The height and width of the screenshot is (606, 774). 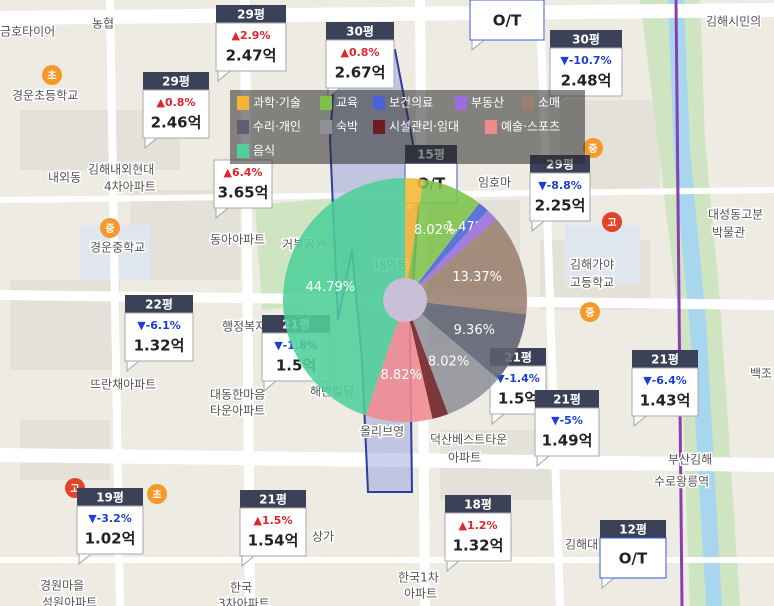 I want to click on marker-change: ▲1.5%, so click(x=273, y=520).